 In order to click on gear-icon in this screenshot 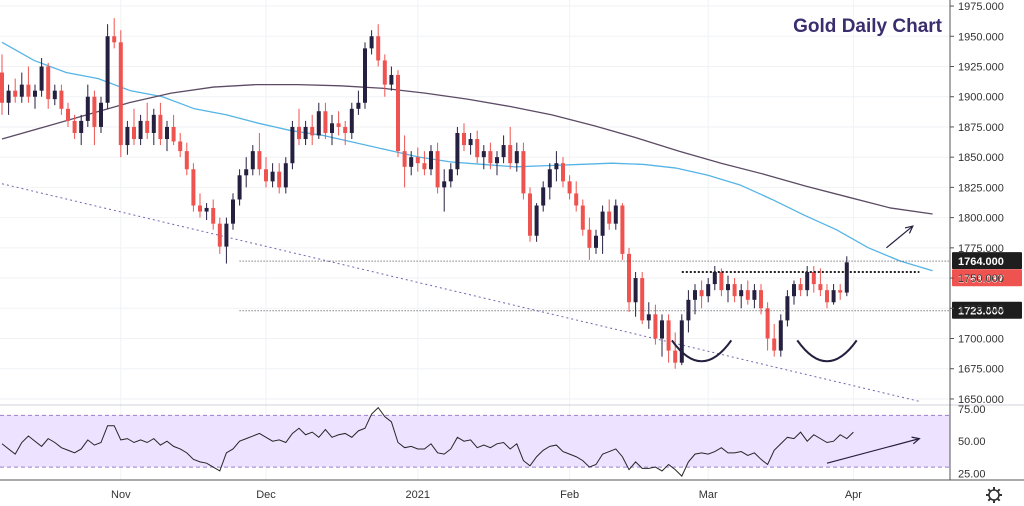, I will do `click(994, 495)`.